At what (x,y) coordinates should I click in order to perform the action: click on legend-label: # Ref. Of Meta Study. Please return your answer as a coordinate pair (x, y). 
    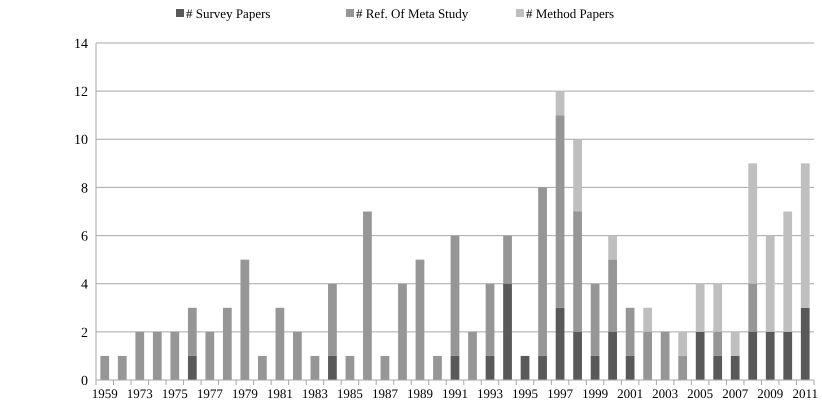
    Looking at the image, I should click on (412, 13).